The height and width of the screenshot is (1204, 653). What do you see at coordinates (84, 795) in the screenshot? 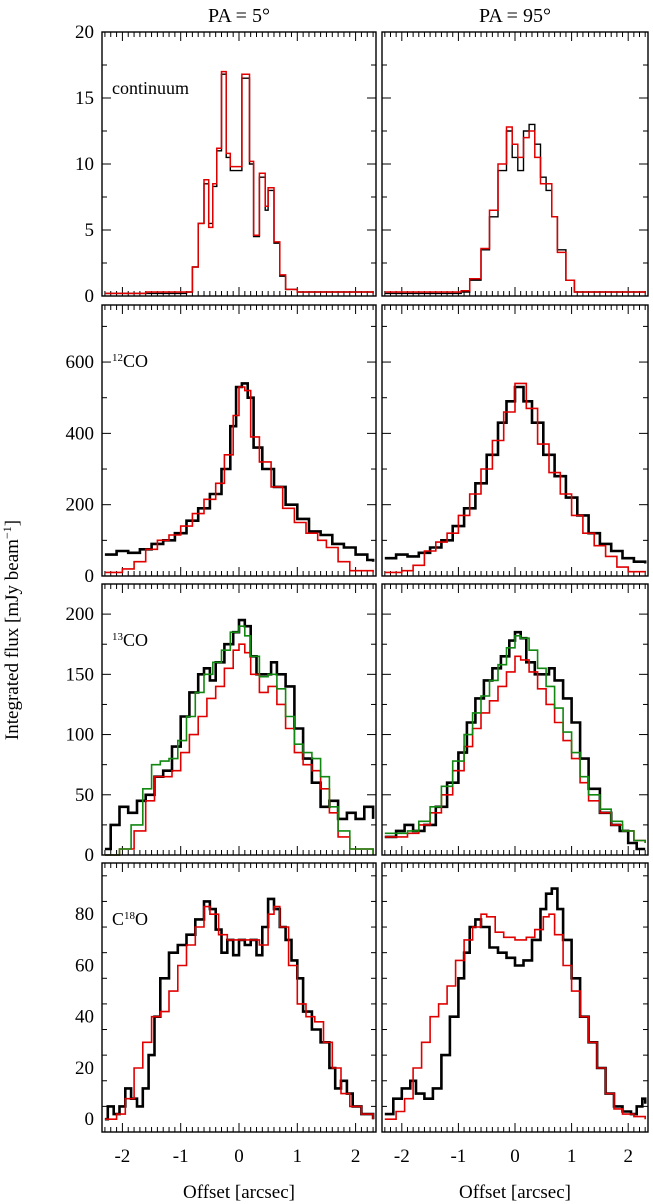
I see `y-tick-label: 50` at bounding box center [84, 795].